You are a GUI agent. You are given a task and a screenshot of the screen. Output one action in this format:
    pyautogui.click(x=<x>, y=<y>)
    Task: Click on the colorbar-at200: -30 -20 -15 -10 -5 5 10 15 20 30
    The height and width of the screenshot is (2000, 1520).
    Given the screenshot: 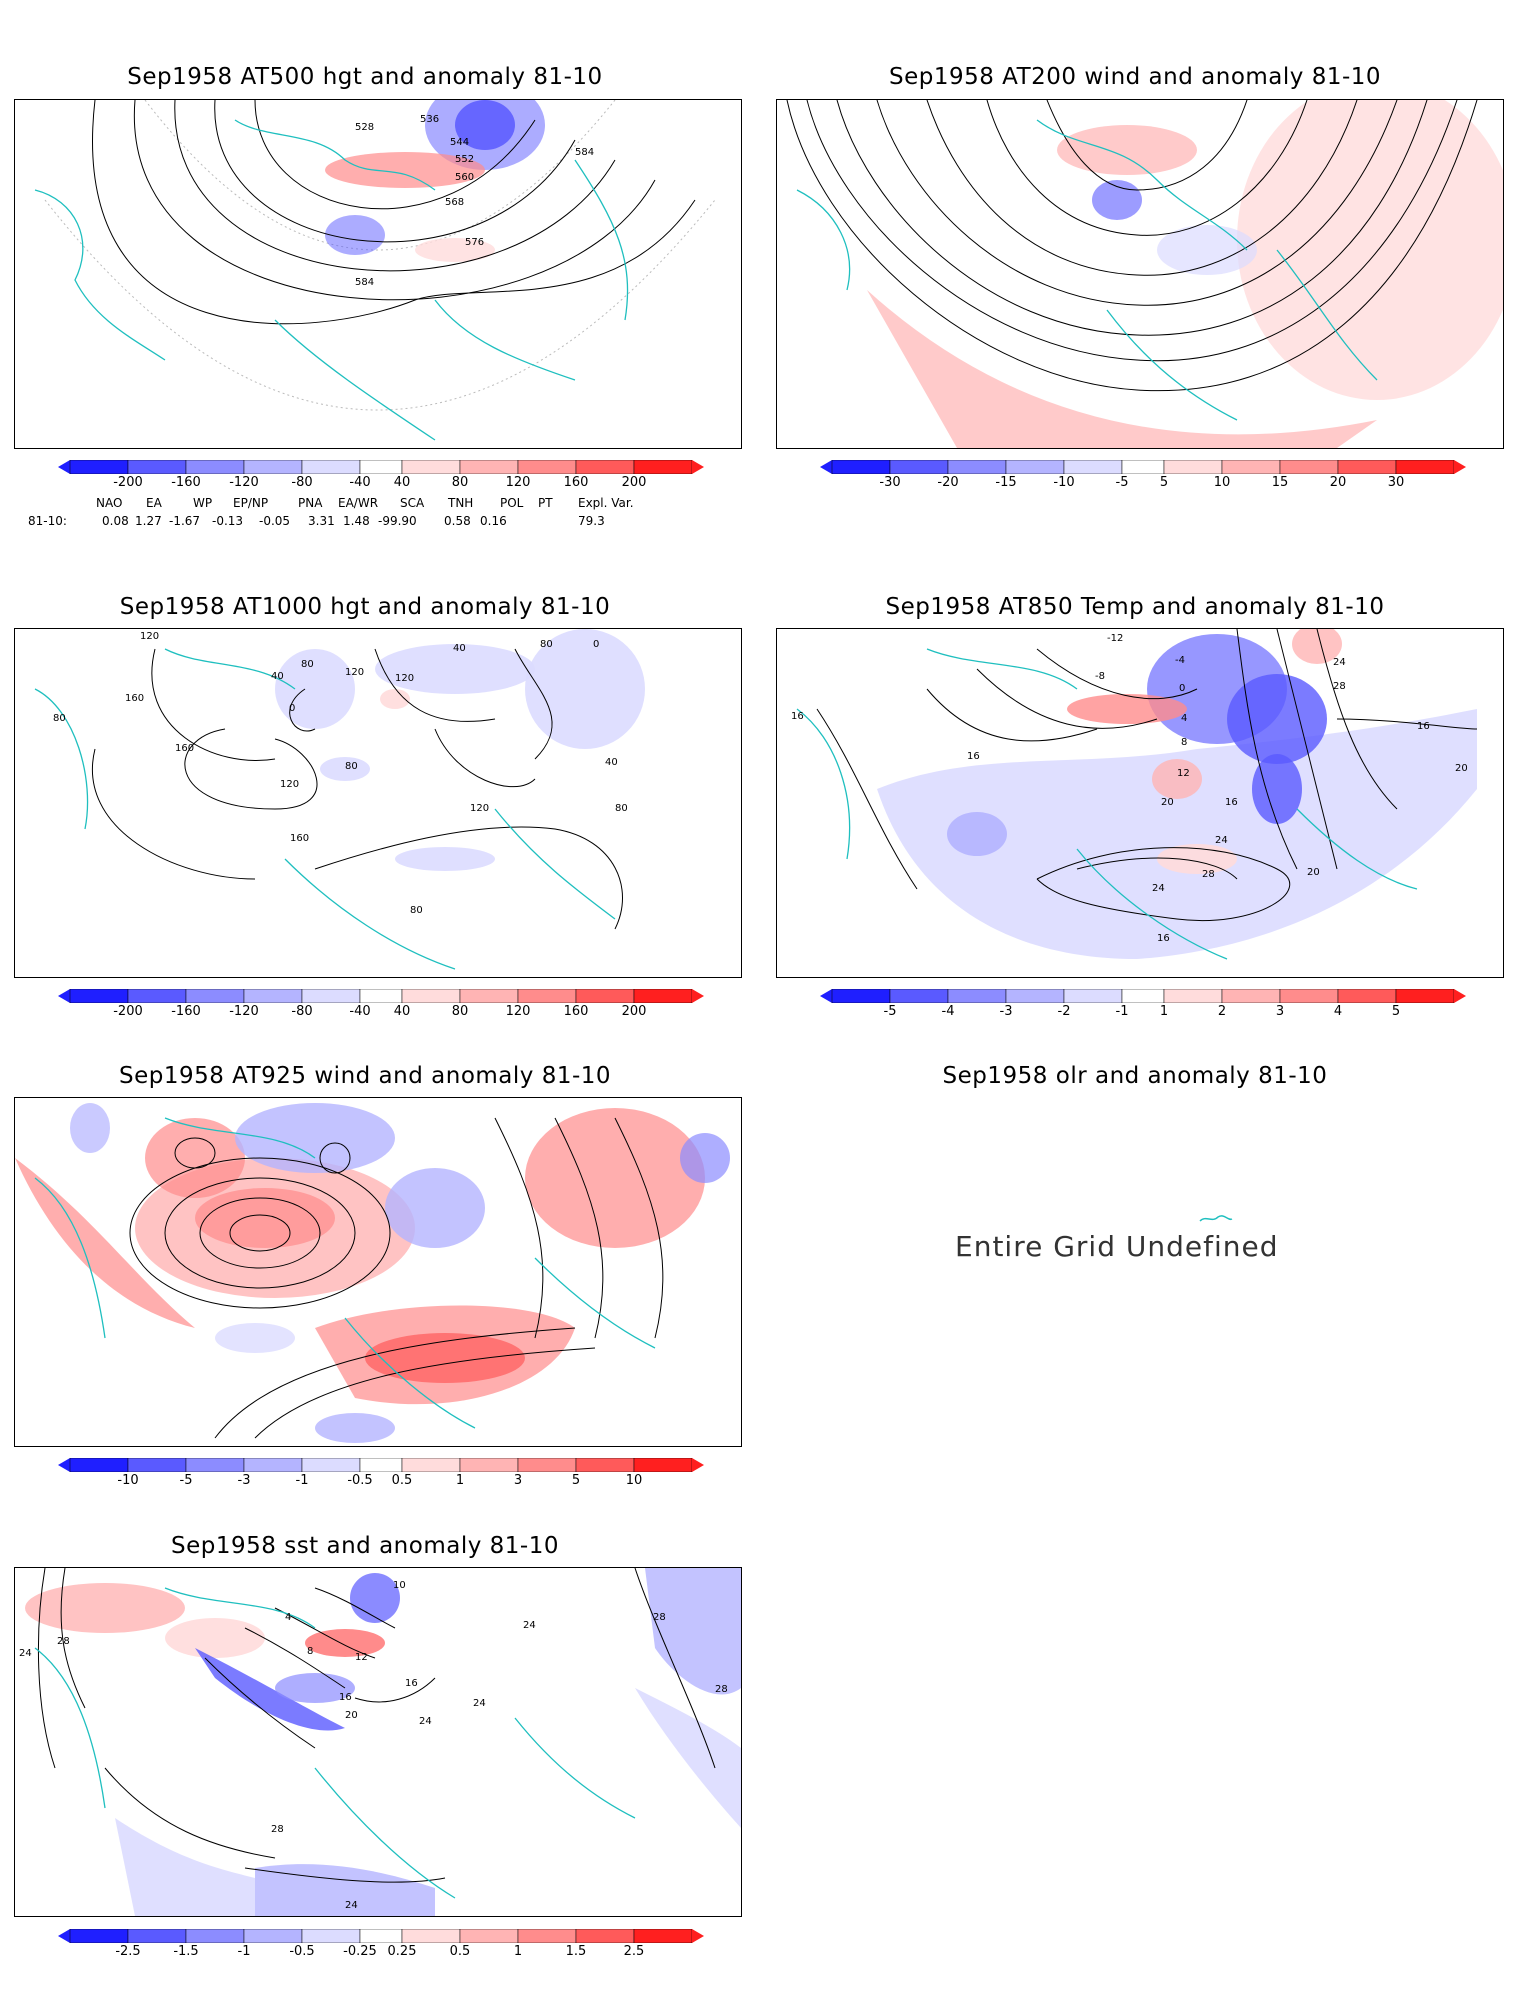 What is the action you would take?
    pyautogui.click(x=1143, y=474)
    